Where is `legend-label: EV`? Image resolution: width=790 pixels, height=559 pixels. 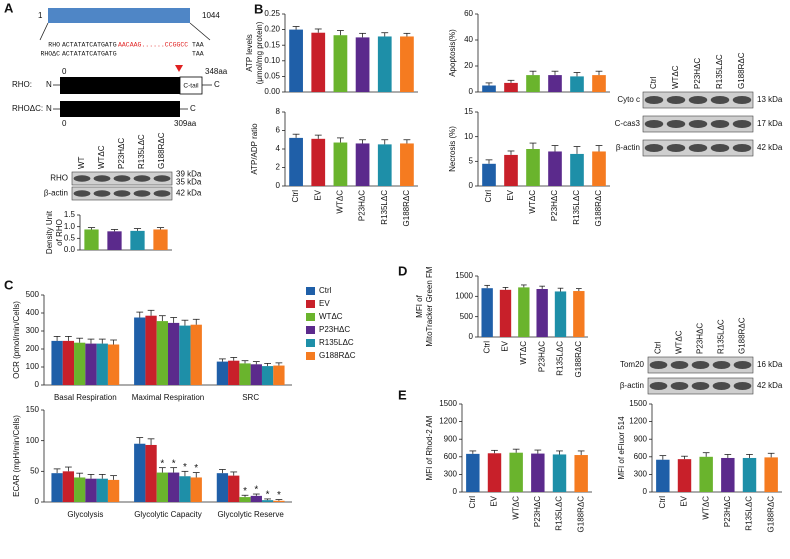
legend-label: EV is located at coordinates (324, 303).